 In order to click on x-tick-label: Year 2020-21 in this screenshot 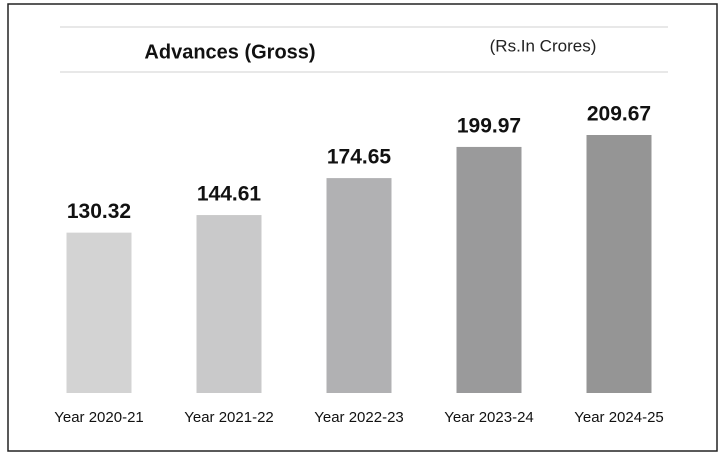, I will do `click(99, 417)`.